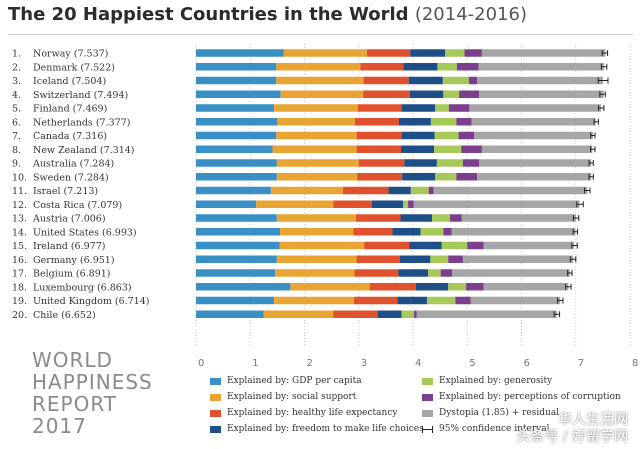 The image size is (640, 449). Describe the element at coordinates (470, 14) in the screenshot. I see `chart-title-years: (2014-2016)` at that location.